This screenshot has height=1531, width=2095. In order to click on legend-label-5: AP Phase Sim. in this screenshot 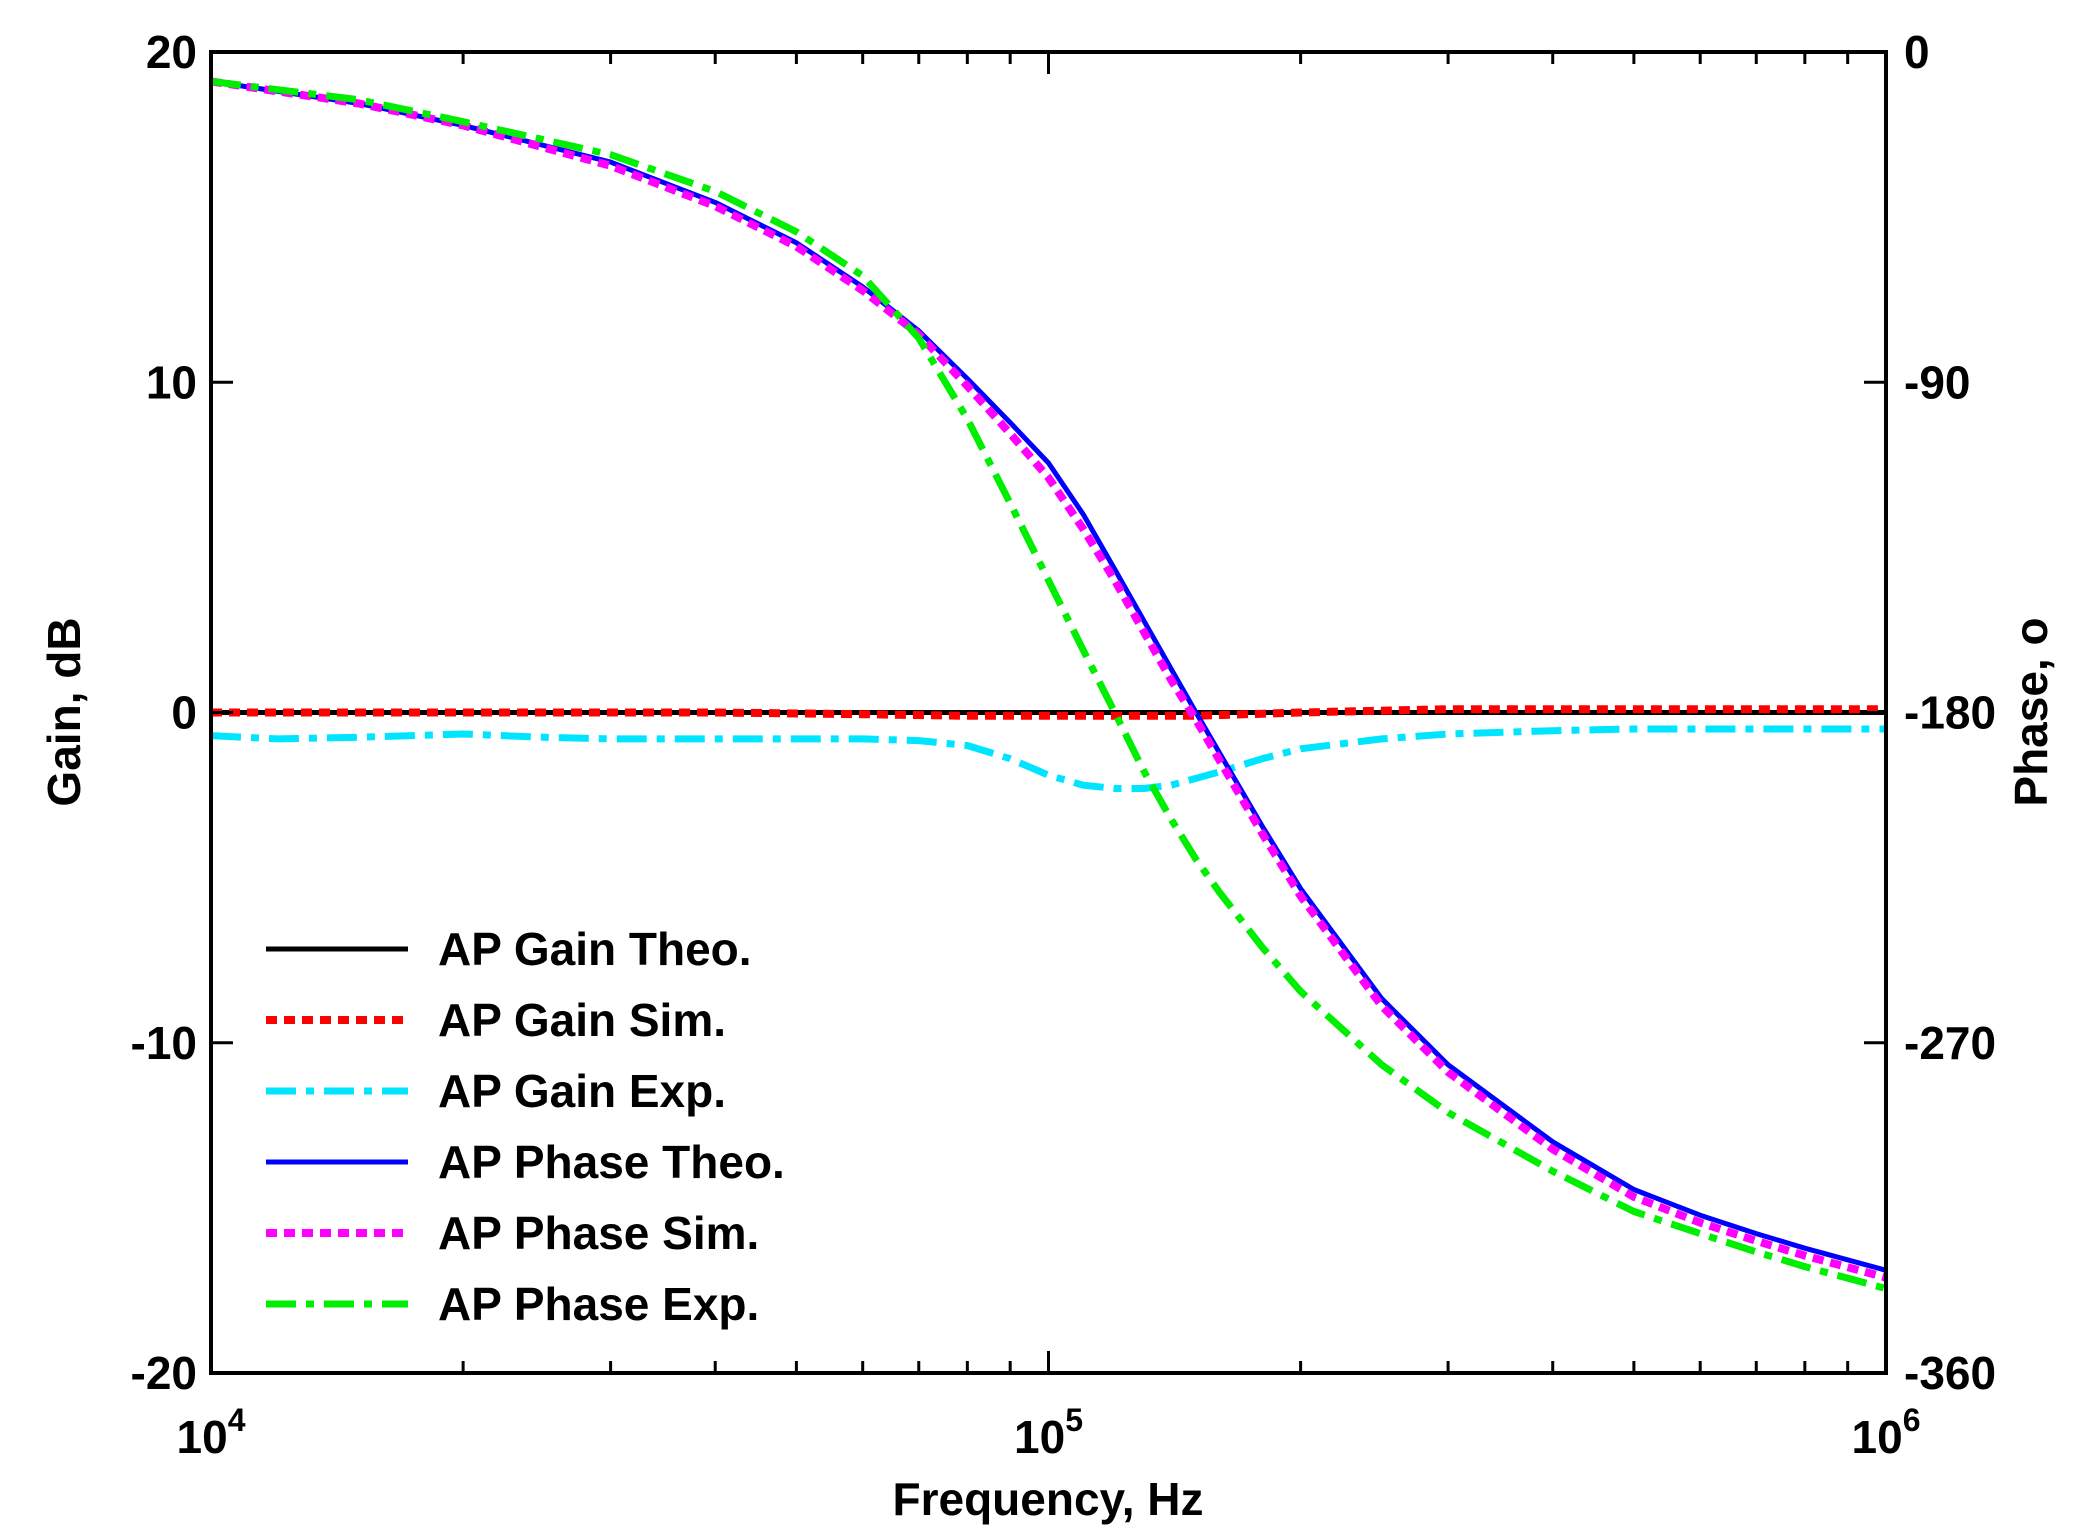, I will do `click(598, 1233)`.